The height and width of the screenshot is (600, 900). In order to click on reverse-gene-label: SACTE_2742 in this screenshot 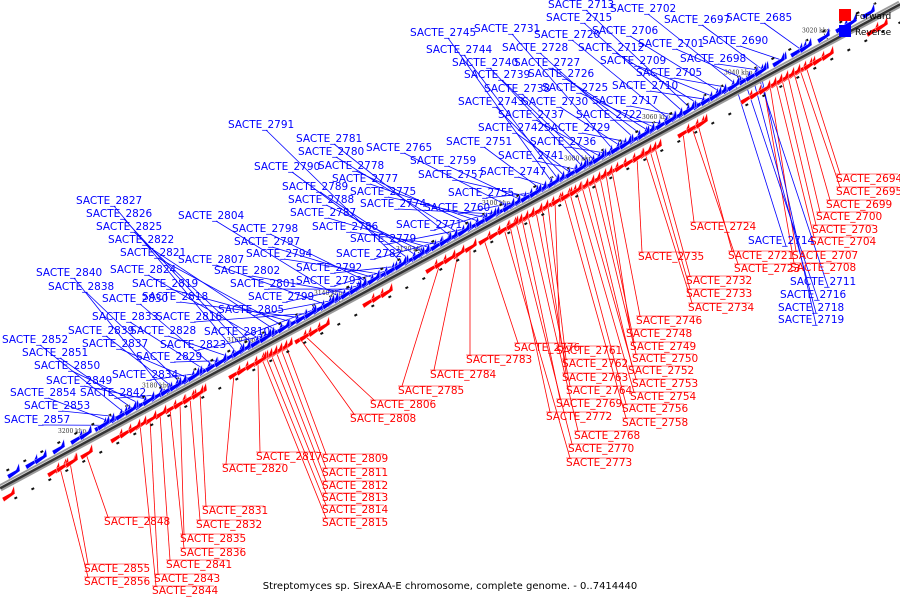, I will do `click(511, 128)`.